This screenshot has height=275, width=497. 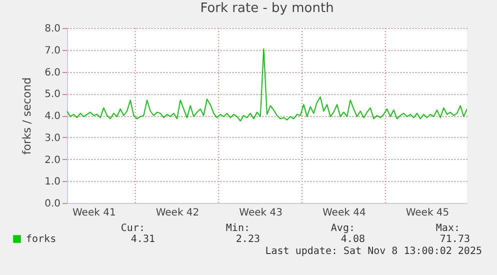 I want to click on text: 4.08, so click(x=352, y=239).